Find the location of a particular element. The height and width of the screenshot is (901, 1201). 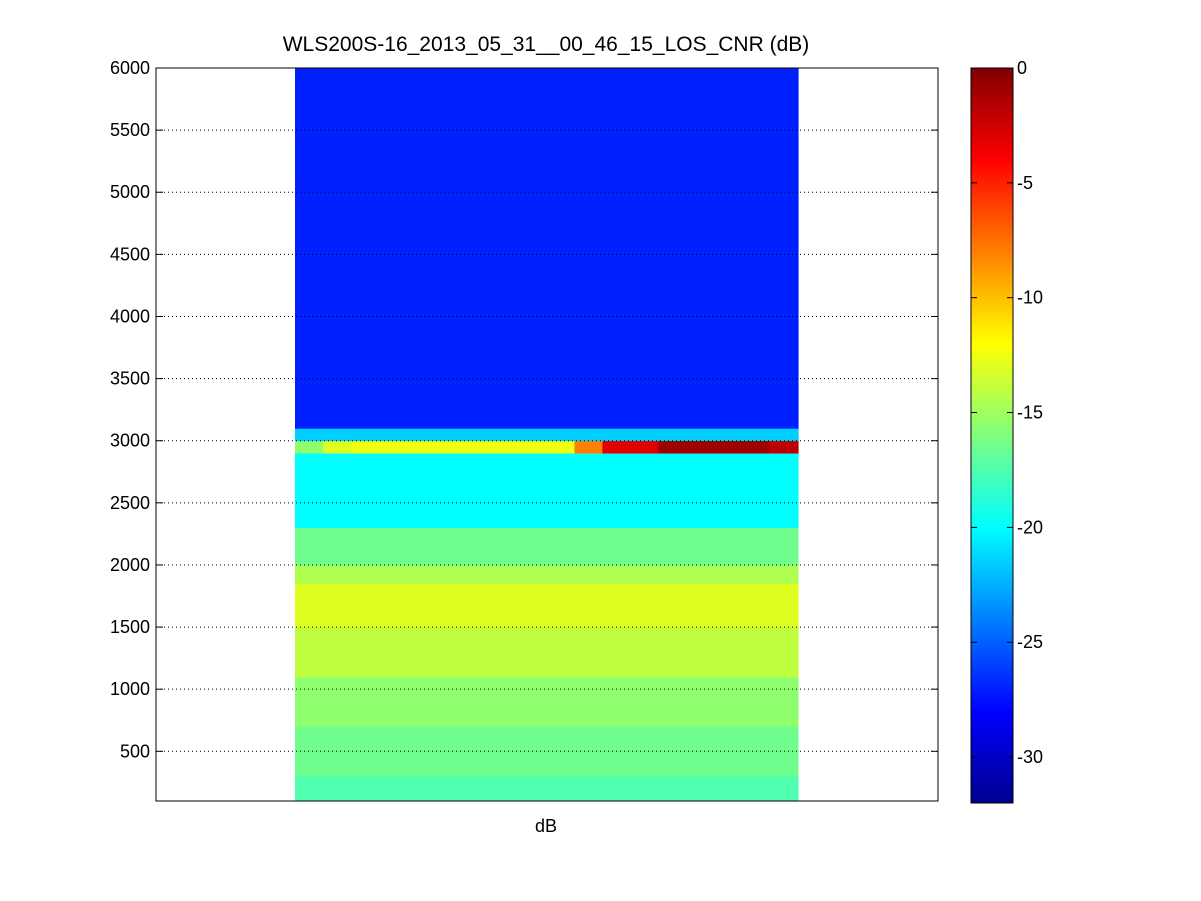

y-tick-label: 5500 is located at coordinates (130, 130).